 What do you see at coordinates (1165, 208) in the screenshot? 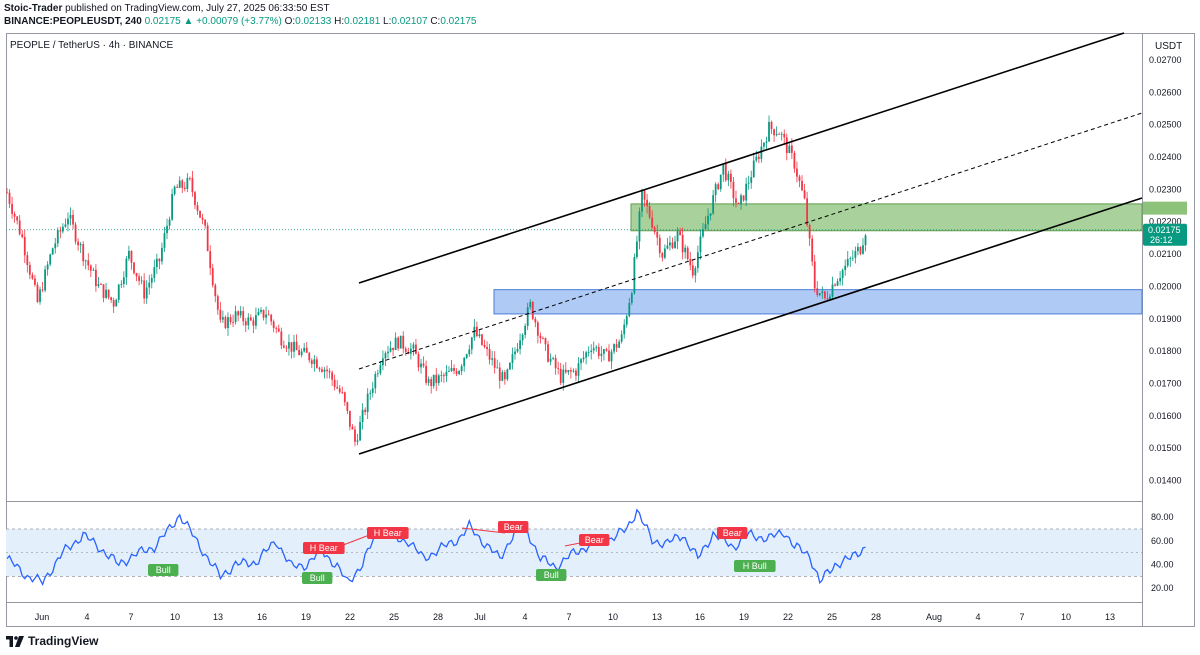
I see `supply-zone-tag` at bounding box center [1165, 208].